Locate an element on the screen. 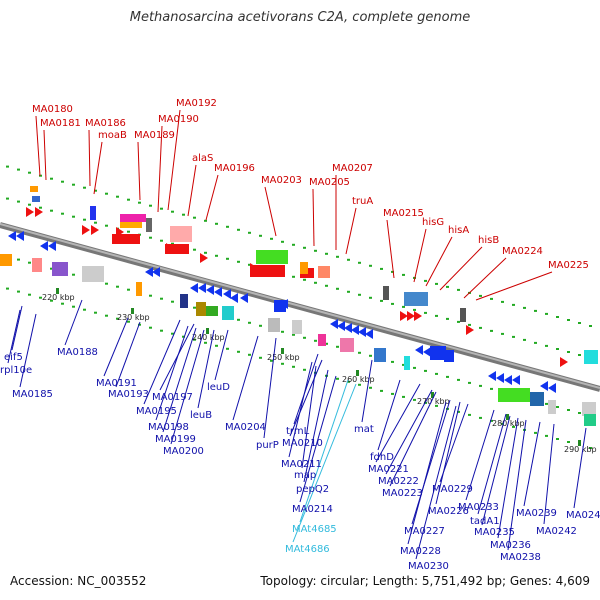  gene-label: MA0229 is located at coordinates (452, 489).